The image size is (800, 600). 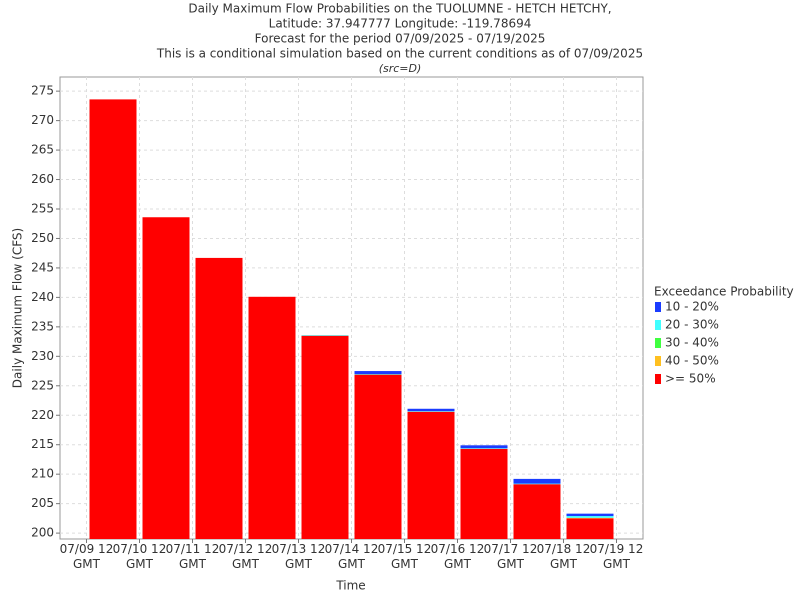 I want to click on legend-title: Exceedance Probability, so click(x=724, y=292).